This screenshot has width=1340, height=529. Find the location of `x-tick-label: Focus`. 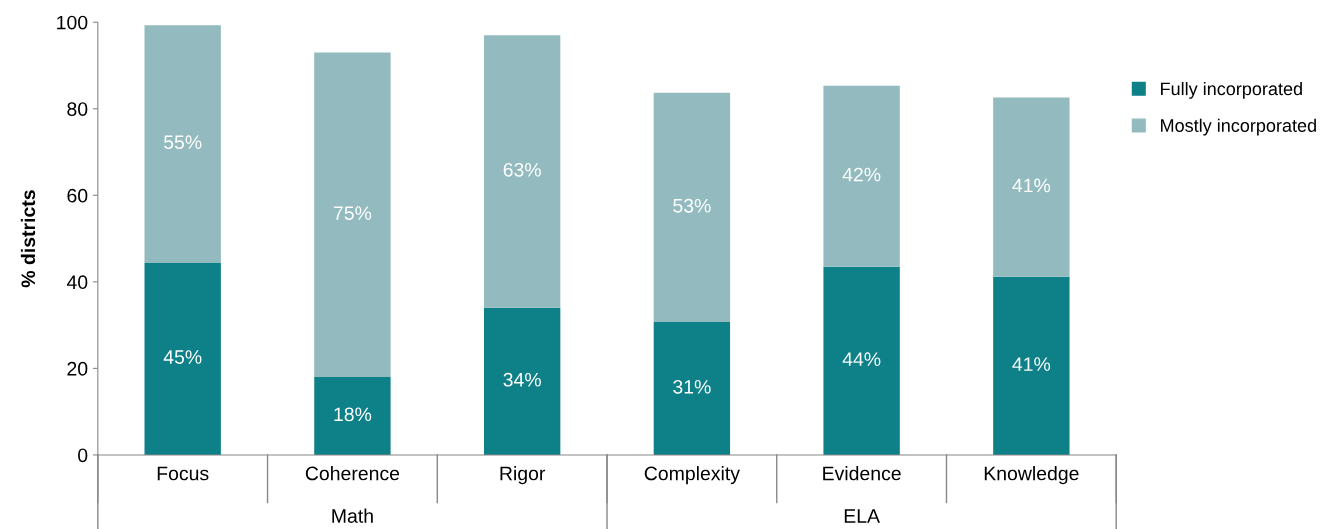

x-tick-label: Focus is located at coordinates (183, 473).